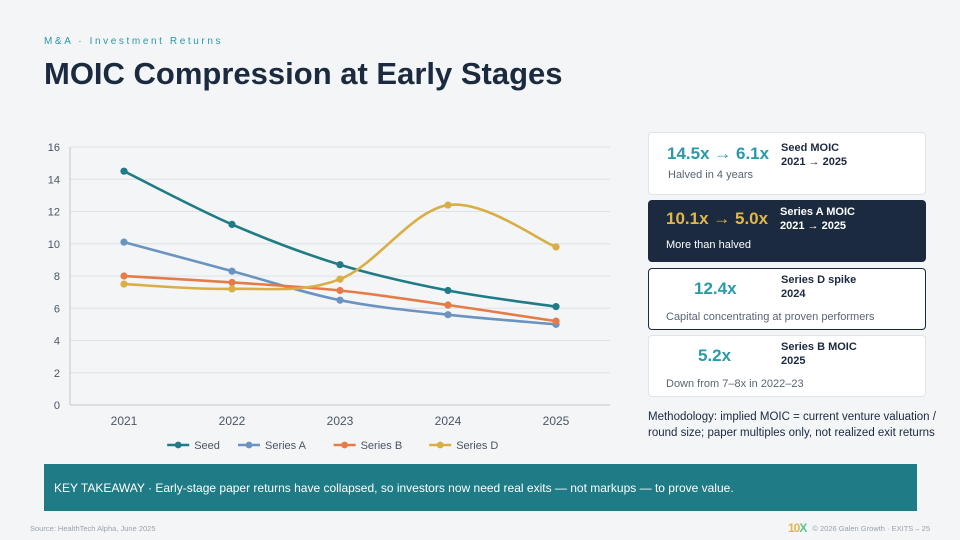 The image size is (960, 540). What do you see at coordinates (57, 374) in the screenshot?
I see `y-tick-label: 2` at bounding box center [57, 374].